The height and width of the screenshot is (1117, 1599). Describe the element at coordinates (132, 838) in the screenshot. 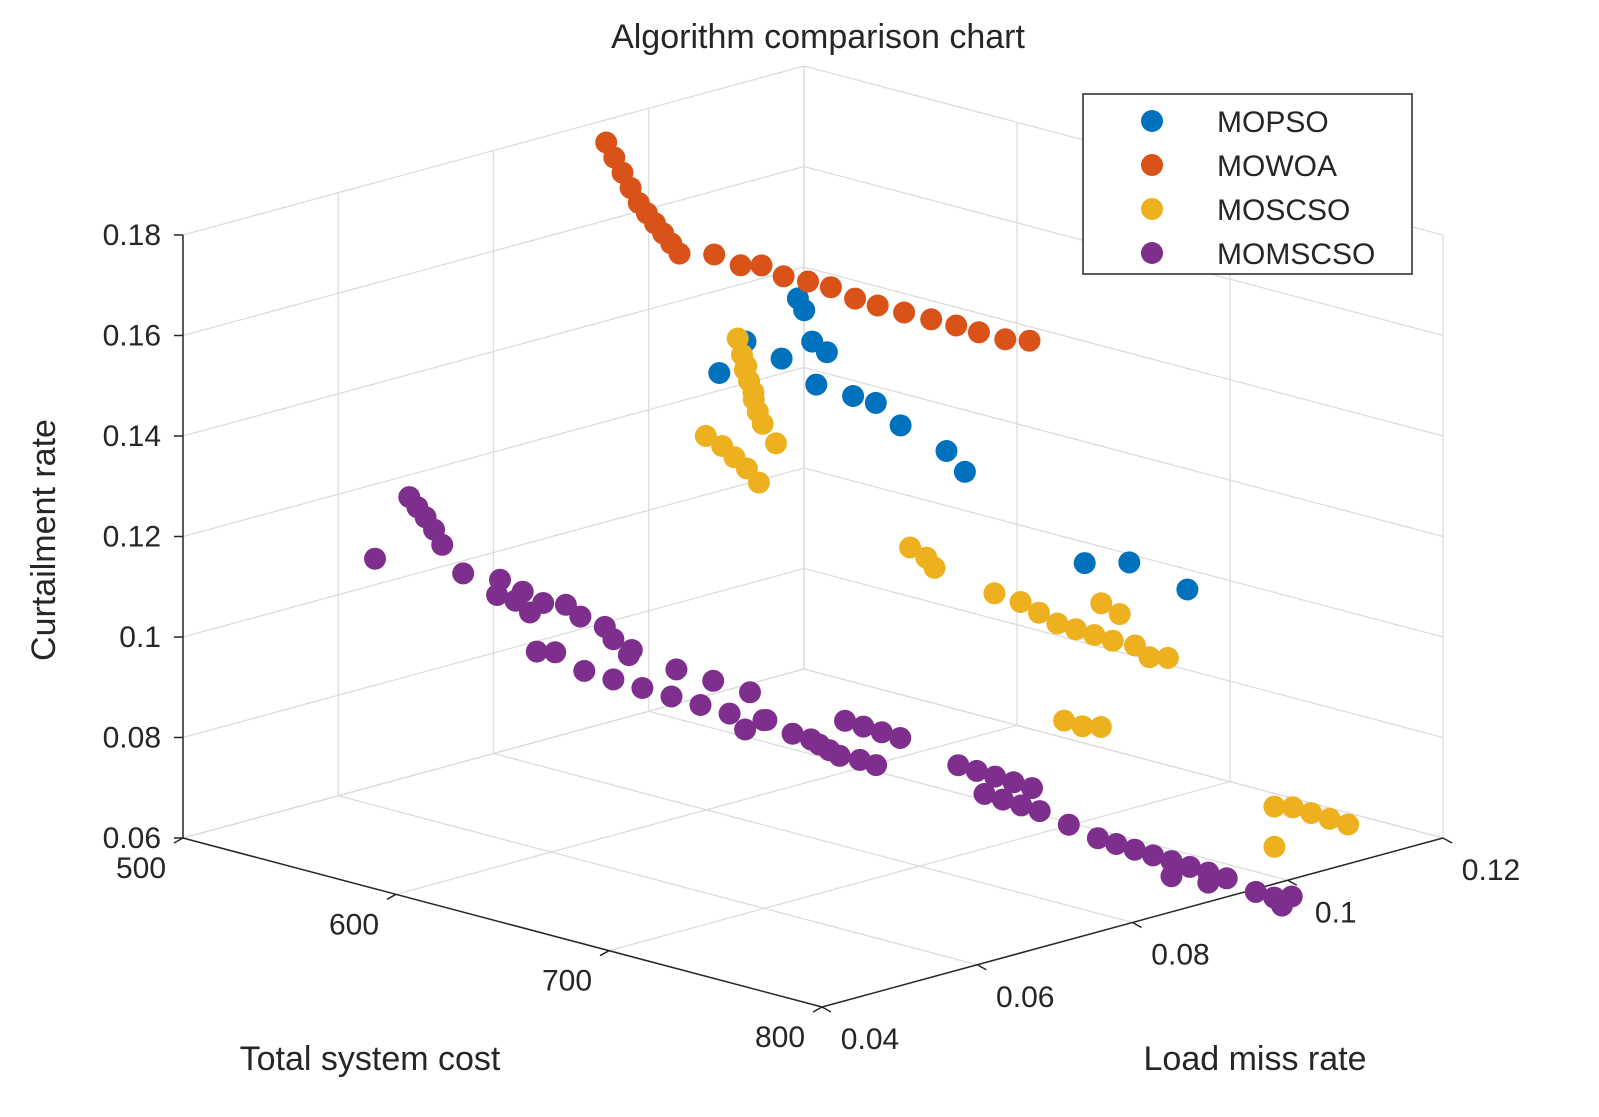

I see `z-tick-label: 0.06` at that location.